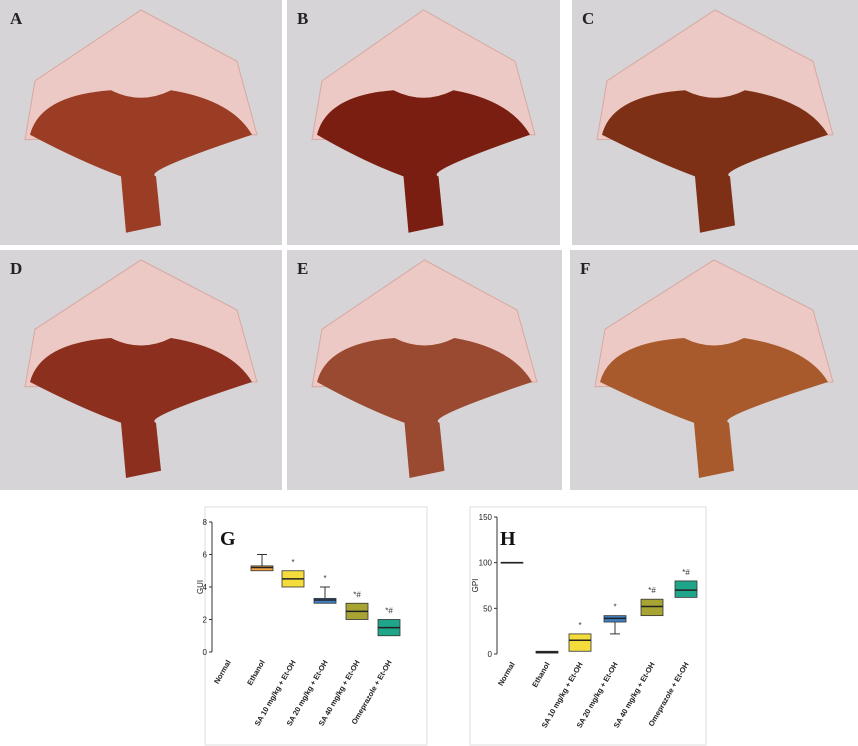 The height and width of the screenshot is (746, 858). Describe the element at coordinates (16, 268) in the screenshot. I see `panel-letter: D` at that location.